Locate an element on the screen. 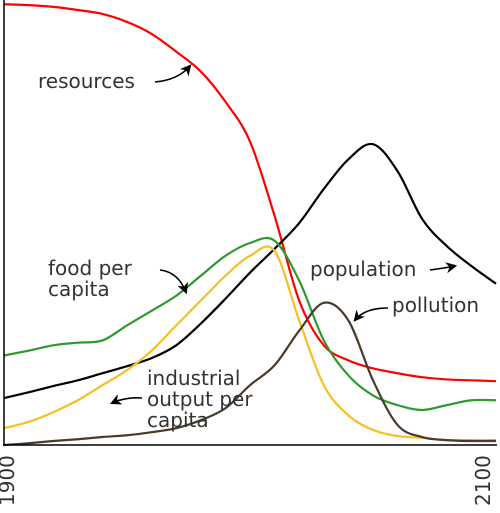 The width and height of the screenshot is (500, 513). x-tick-label: 2100 is located at coordinates (483, 480).